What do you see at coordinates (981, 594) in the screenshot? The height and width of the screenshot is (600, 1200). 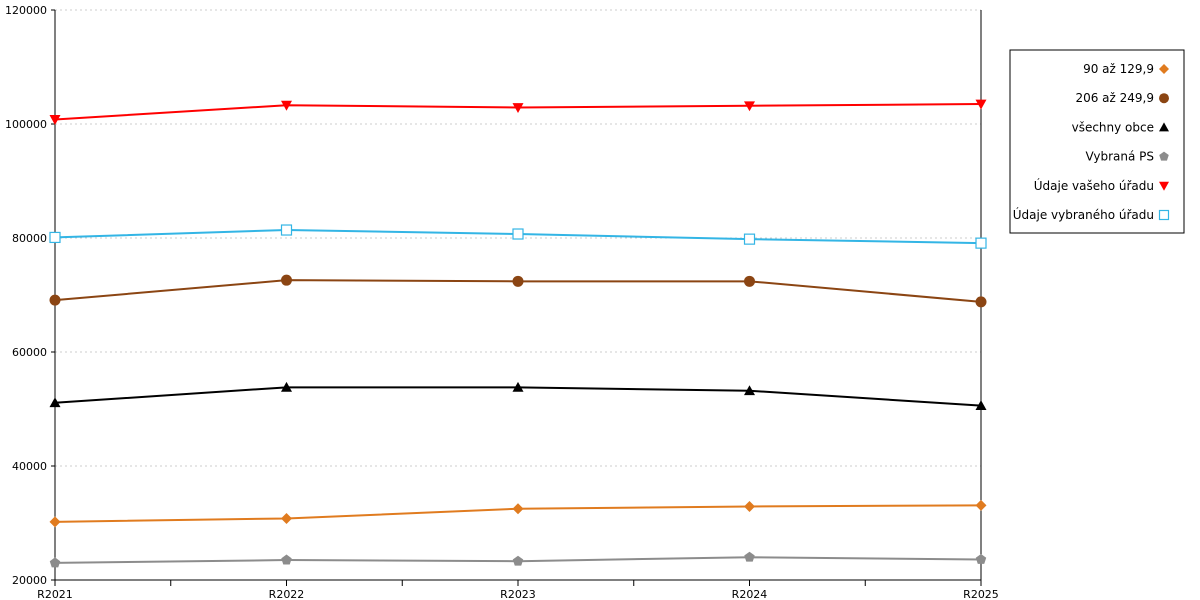 I see `x-tick-label: R2025` at bounding box center [981, 594].